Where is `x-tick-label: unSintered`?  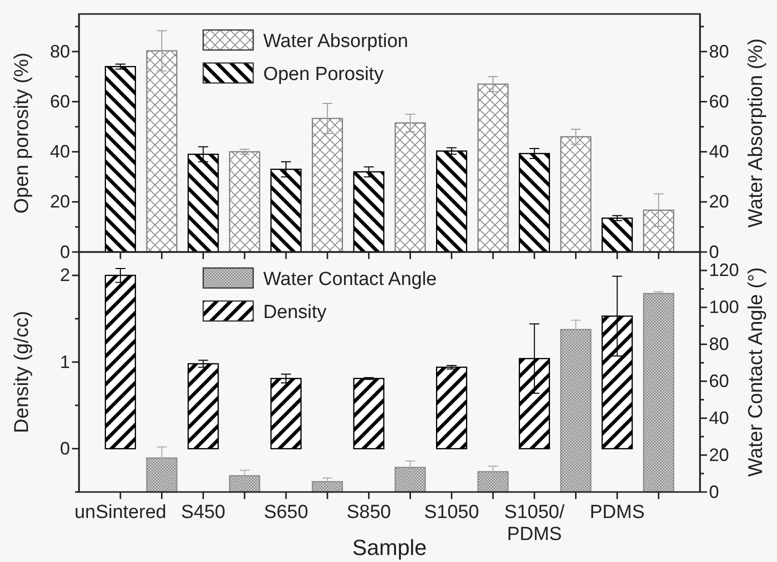
x-tick-label: unSintered is located at coordinates (120, 512).